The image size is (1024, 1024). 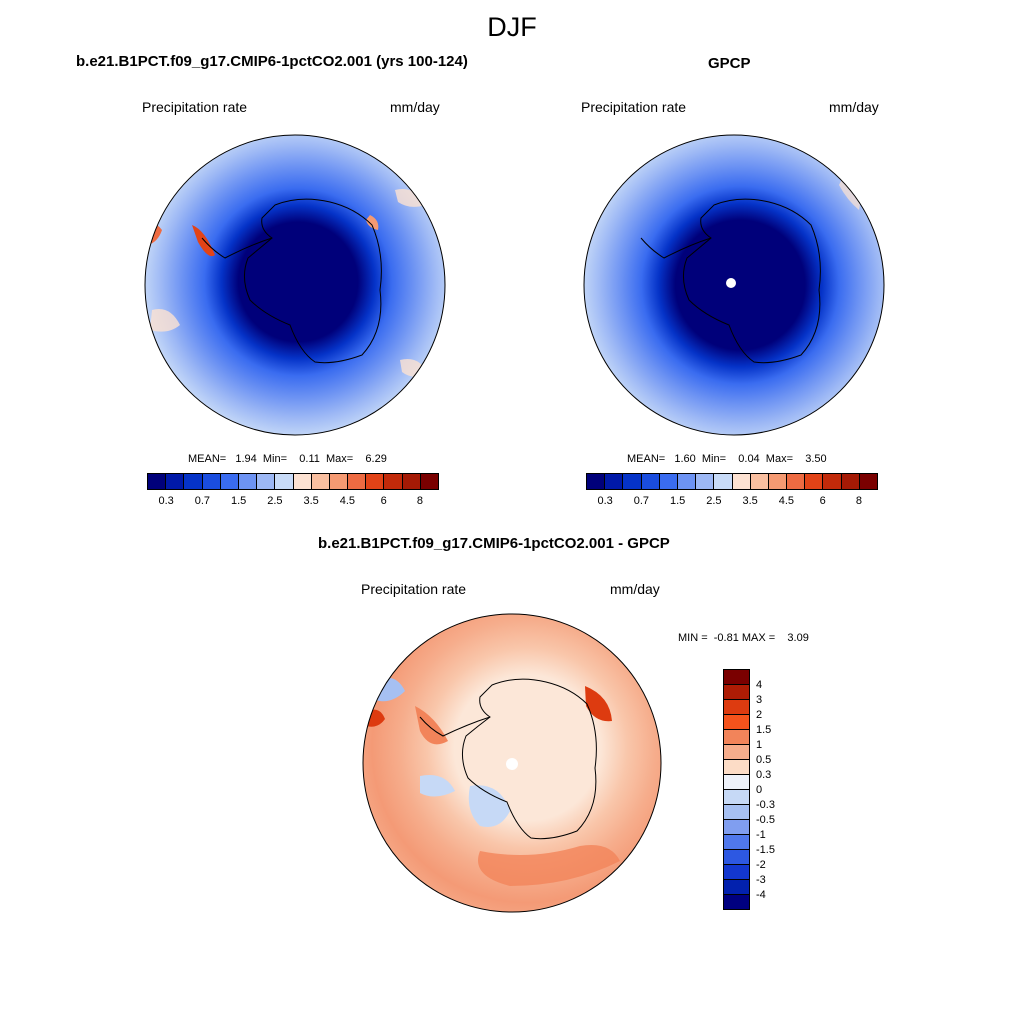 What do you see at coordinates (415, 107) in the screenshot?
I see `model-units-label: mm/day` at bounding box center [415, 107].